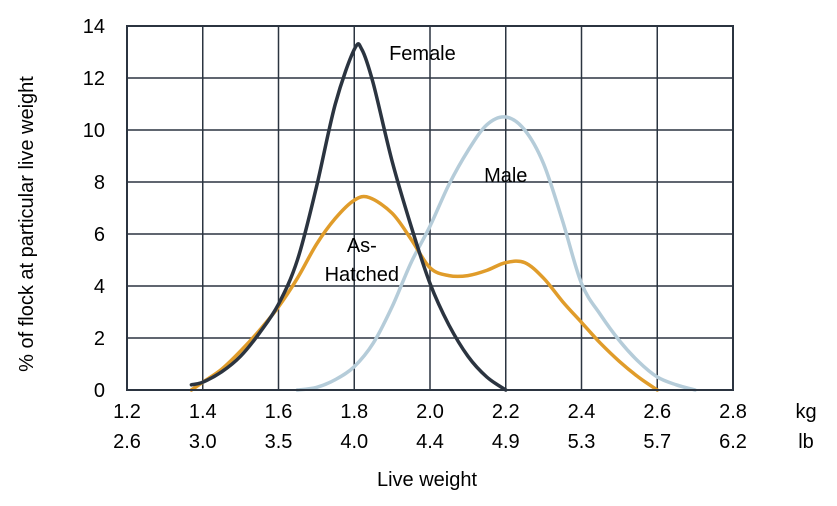 The width and height of the screenshot is (837, 506). Describe the element at coordinates (506, 442) in the screenshot. I see `x-tick-label-lb: 4.9` at that location.